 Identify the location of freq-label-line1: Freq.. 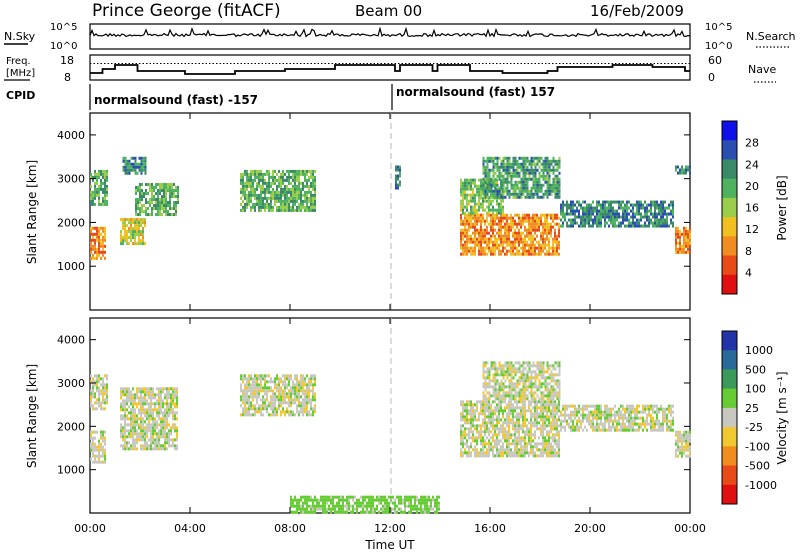
(18, 61).